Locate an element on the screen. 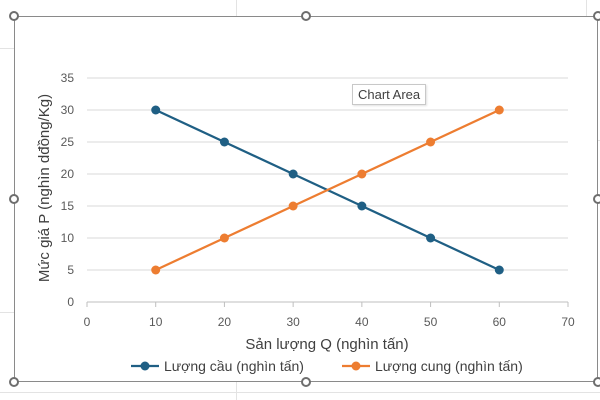 Image resolution: width=600 pixels, height=400 pixels. x-tick-label: 60 is located at coordinates (500, 322).